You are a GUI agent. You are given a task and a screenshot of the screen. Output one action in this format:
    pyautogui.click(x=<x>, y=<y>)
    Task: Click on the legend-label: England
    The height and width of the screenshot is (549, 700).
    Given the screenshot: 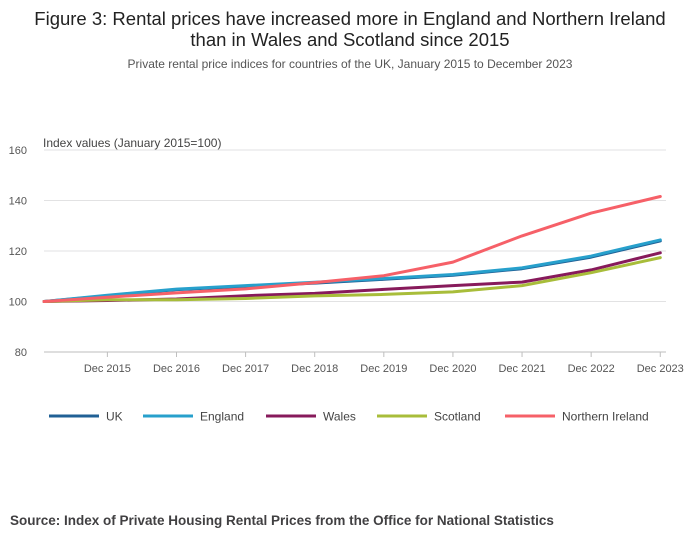 What is the action you would take?
    pyautogui.click(x=222, y=417)
    